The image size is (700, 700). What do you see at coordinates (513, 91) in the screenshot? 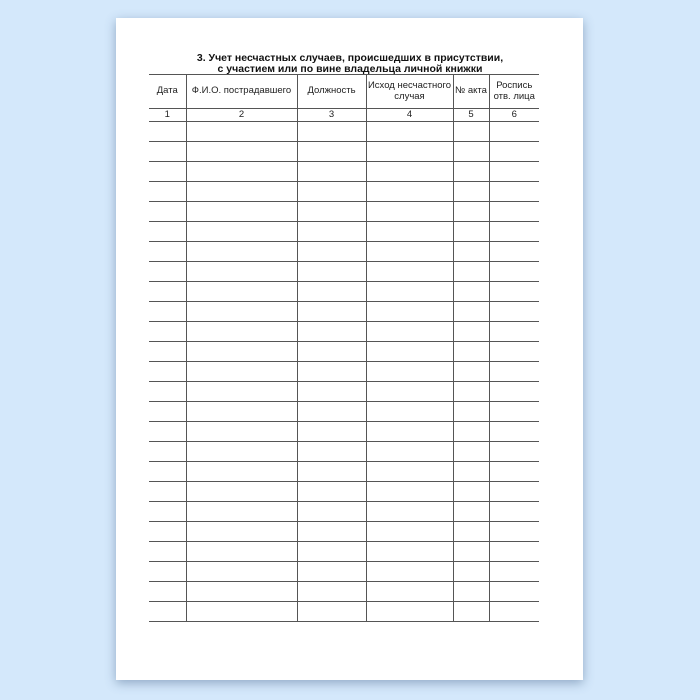
I see `column-header: Роспись отв. лица` at bounding box center [513, 91].